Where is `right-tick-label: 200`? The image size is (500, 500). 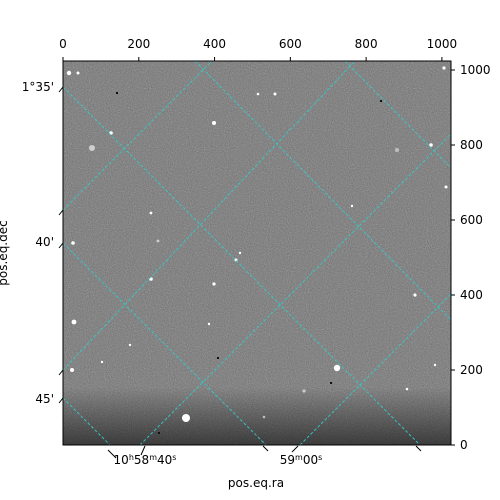
right-tick-label: 200 is located at coordinates (471, 370).